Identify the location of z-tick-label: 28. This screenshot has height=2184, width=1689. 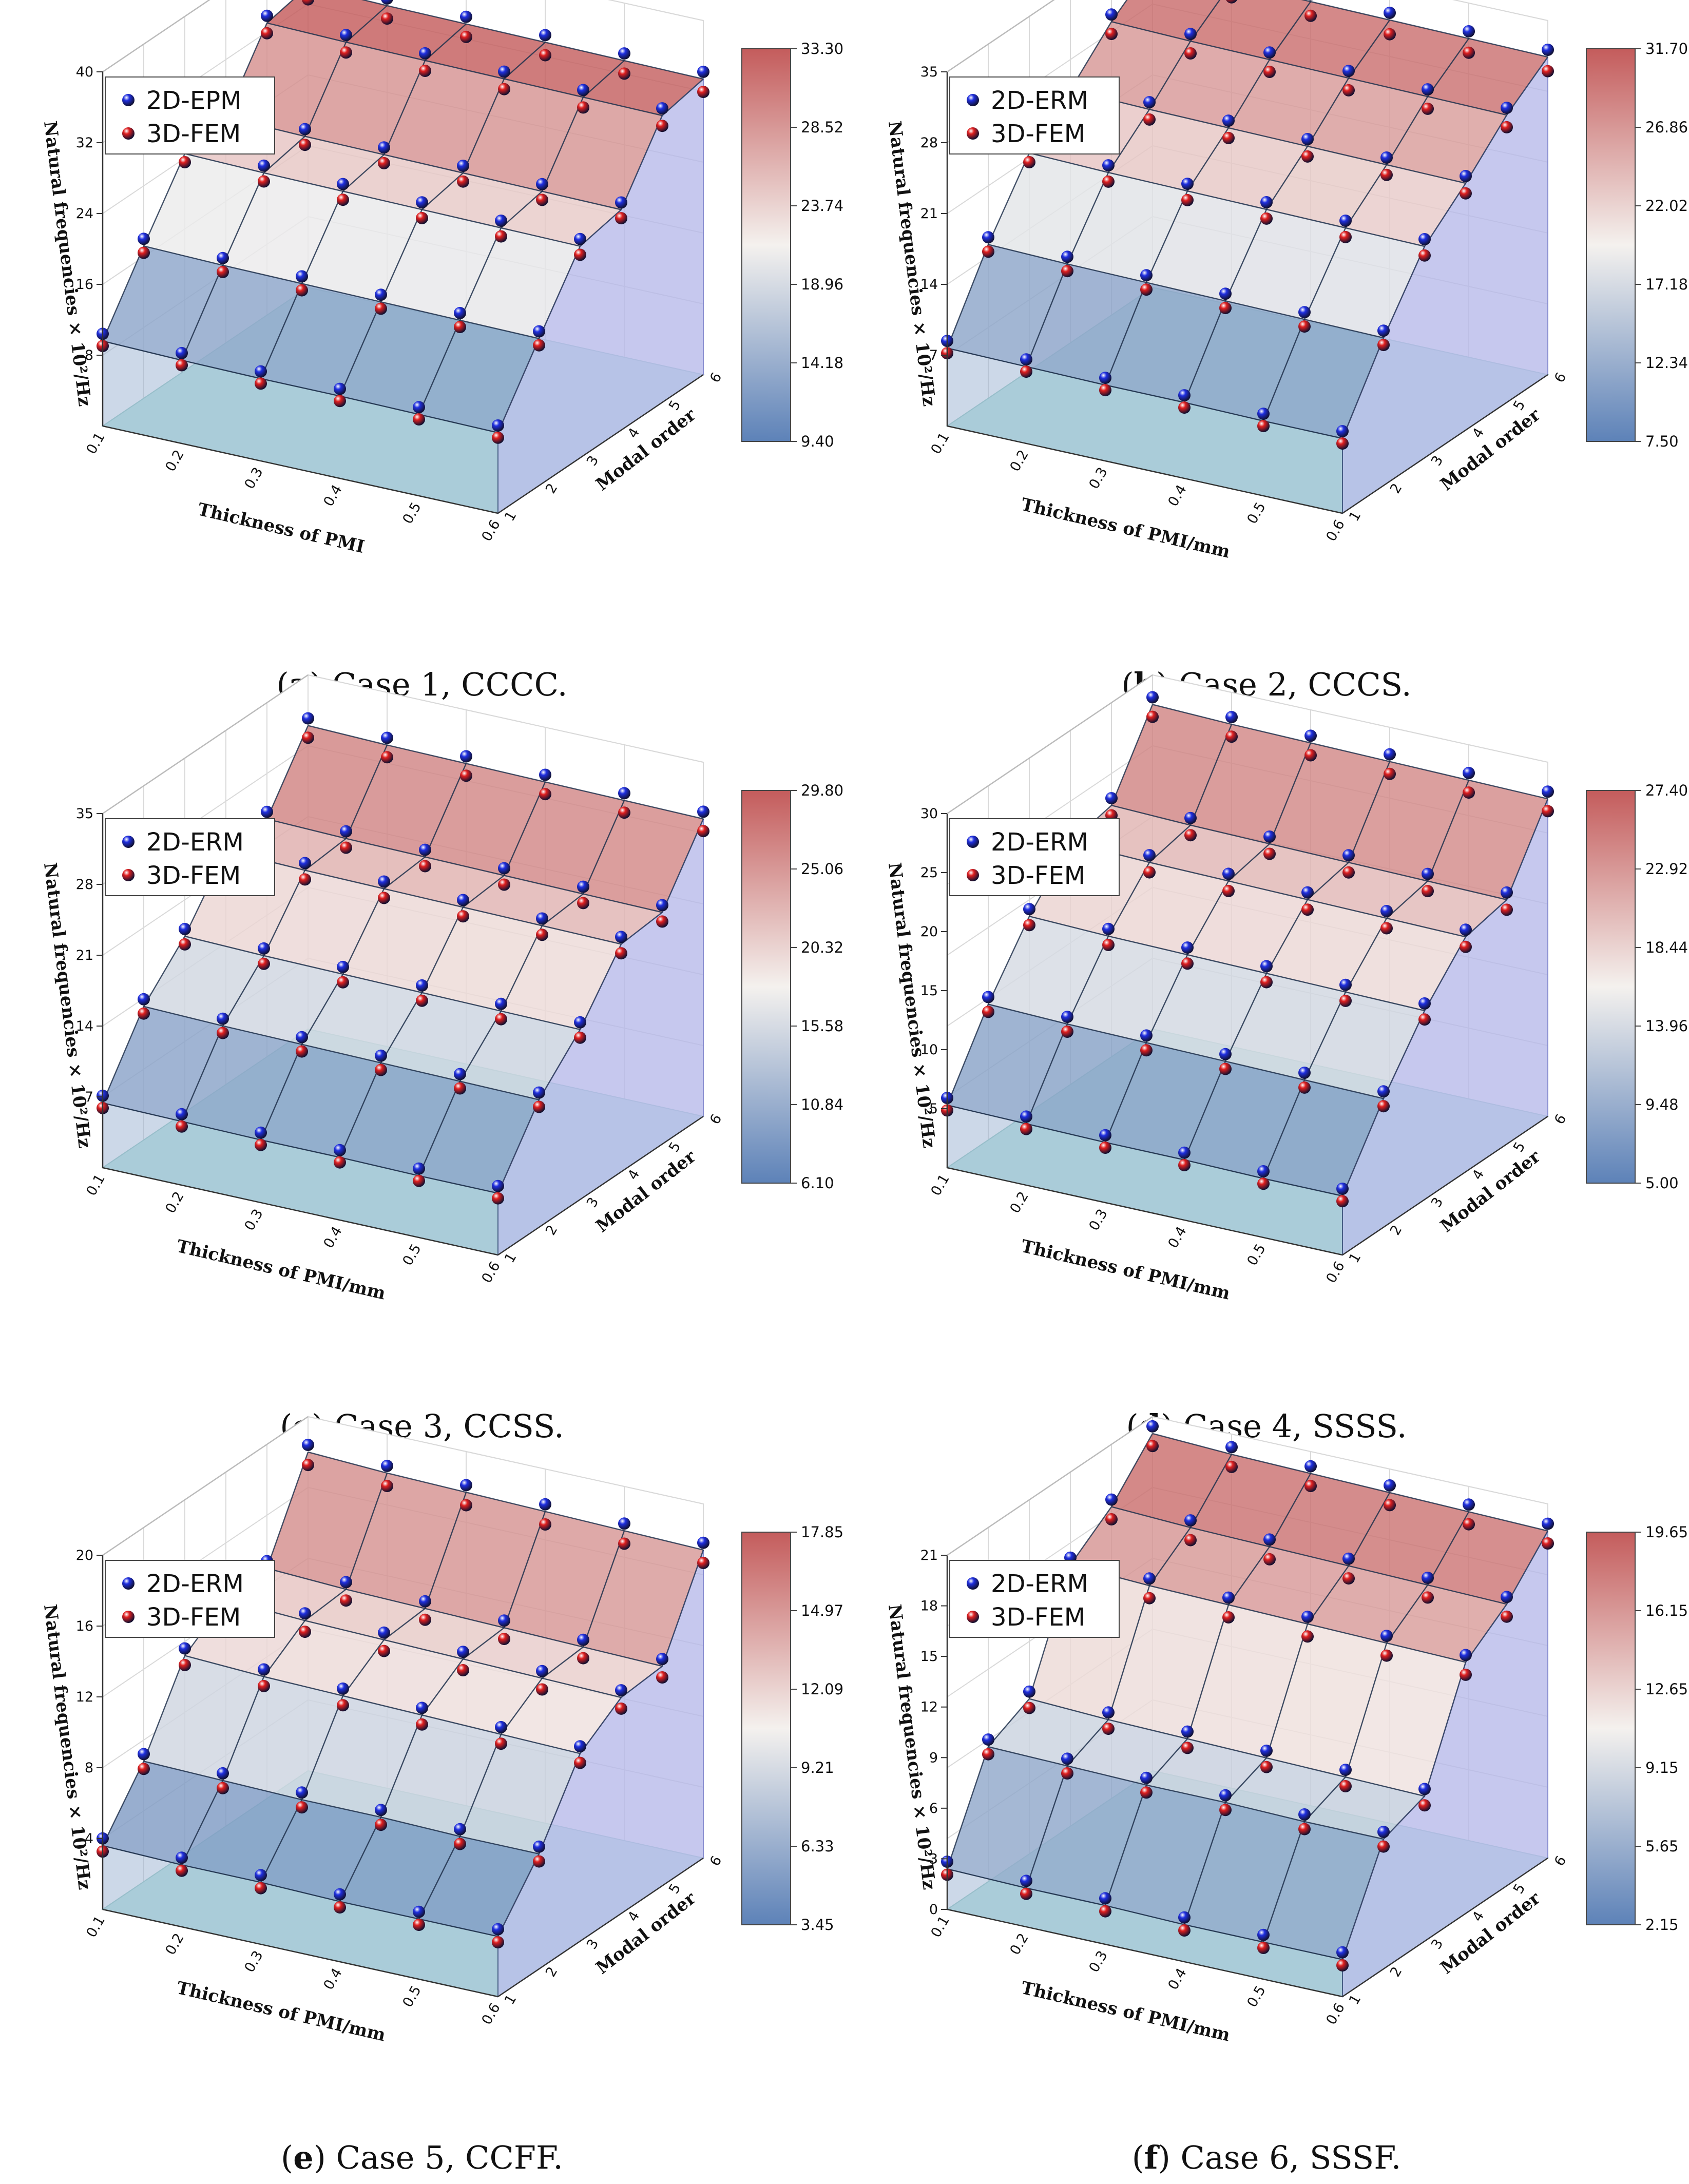
(929, 143).